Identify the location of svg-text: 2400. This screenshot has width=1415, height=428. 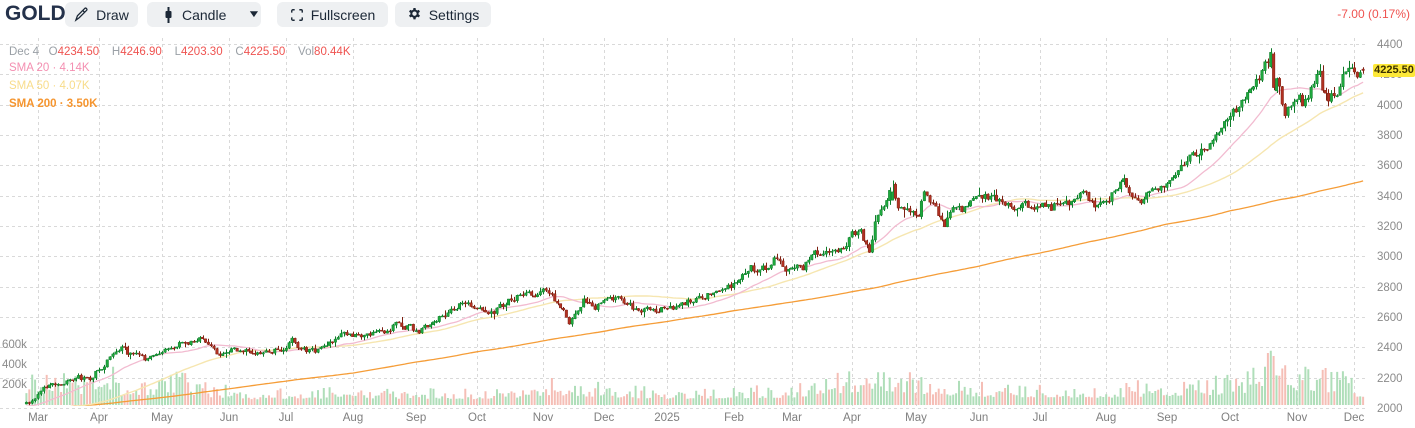
(1390, 348).